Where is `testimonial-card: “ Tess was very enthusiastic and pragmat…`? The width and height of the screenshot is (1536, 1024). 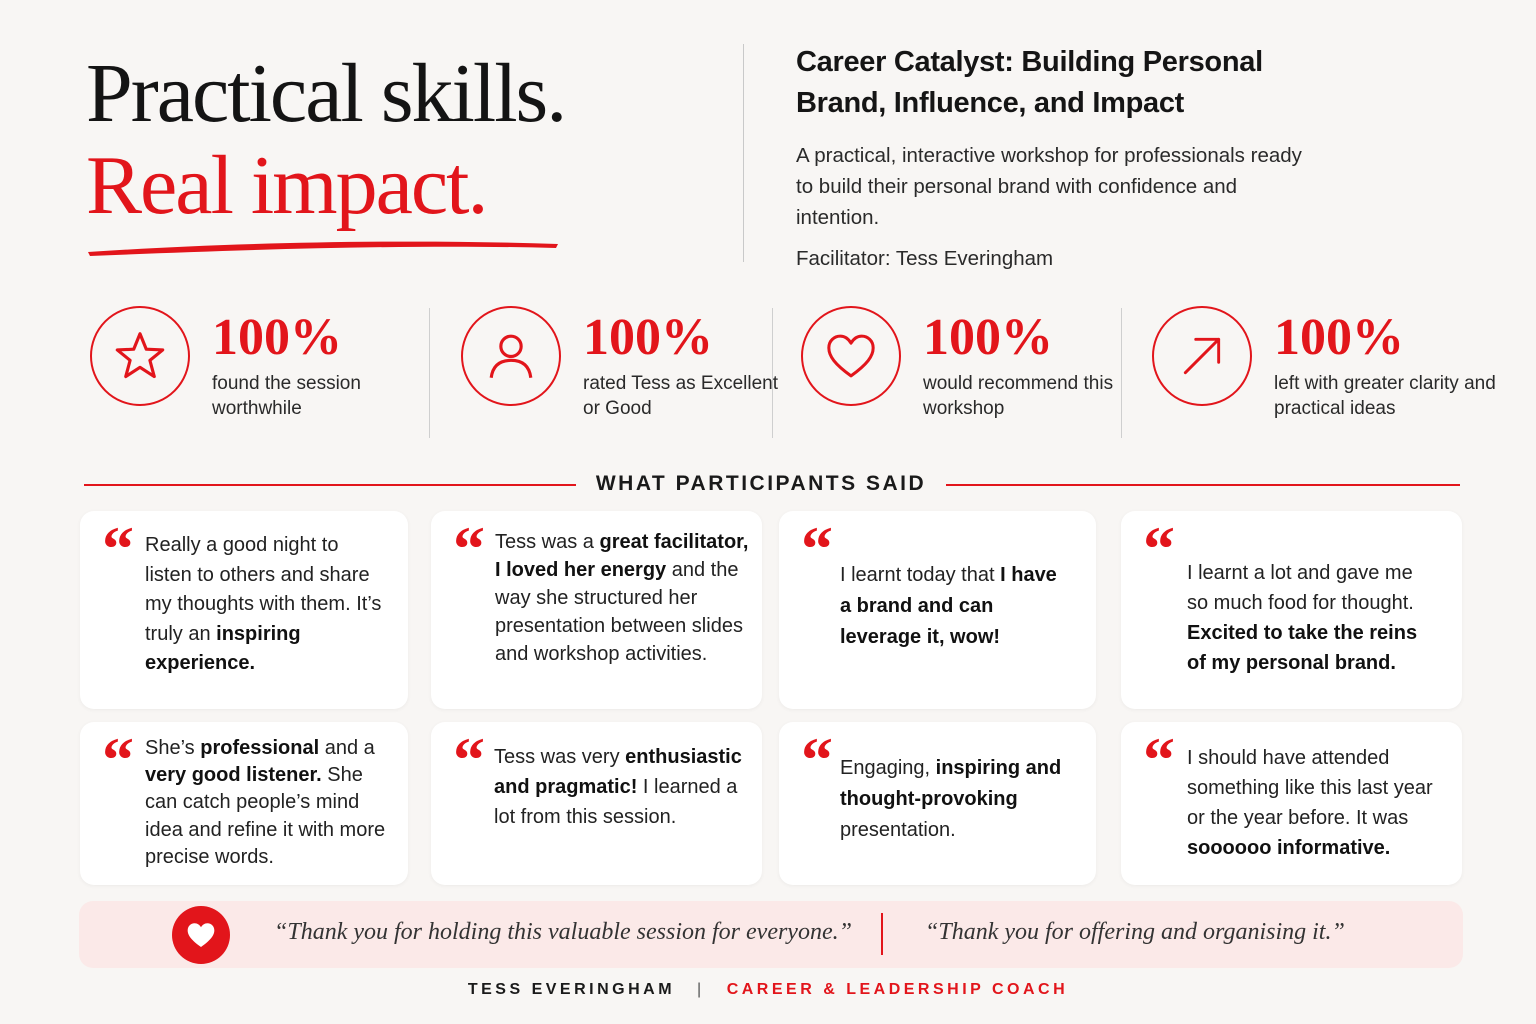
testimonial-card: “ Tess was very enthusiastic and pragmat… is located at coordinates (596, 803).